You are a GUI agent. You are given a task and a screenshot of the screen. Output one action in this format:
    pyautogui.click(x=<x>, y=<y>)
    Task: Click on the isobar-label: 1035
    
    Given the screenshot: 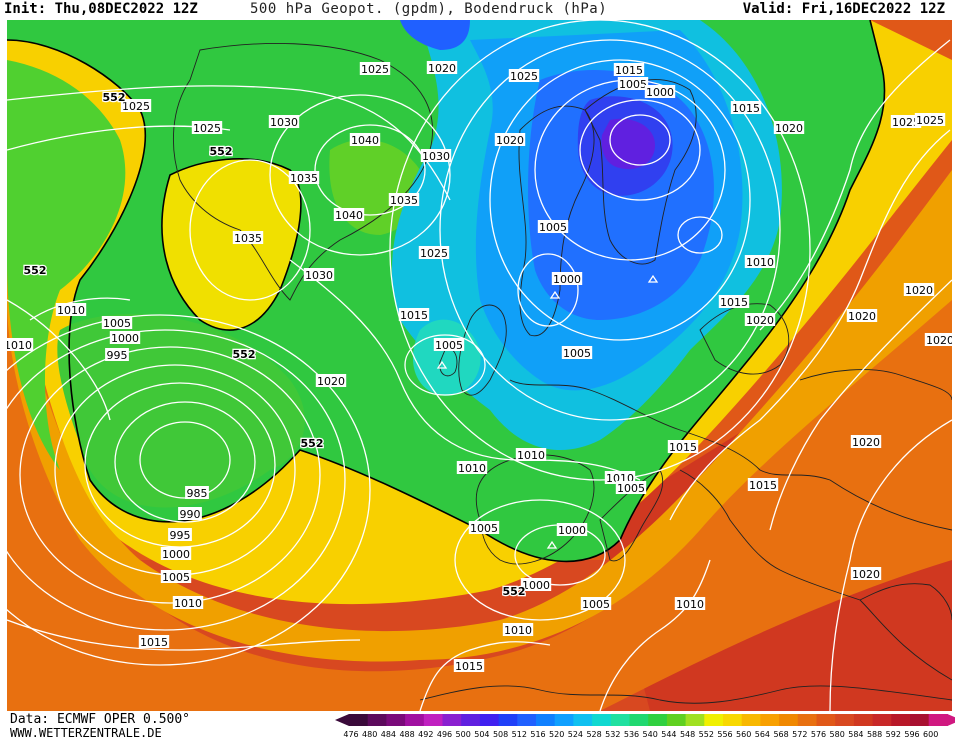 What is the action you would take?
    pyautogui.click(x=404, y=200)
    